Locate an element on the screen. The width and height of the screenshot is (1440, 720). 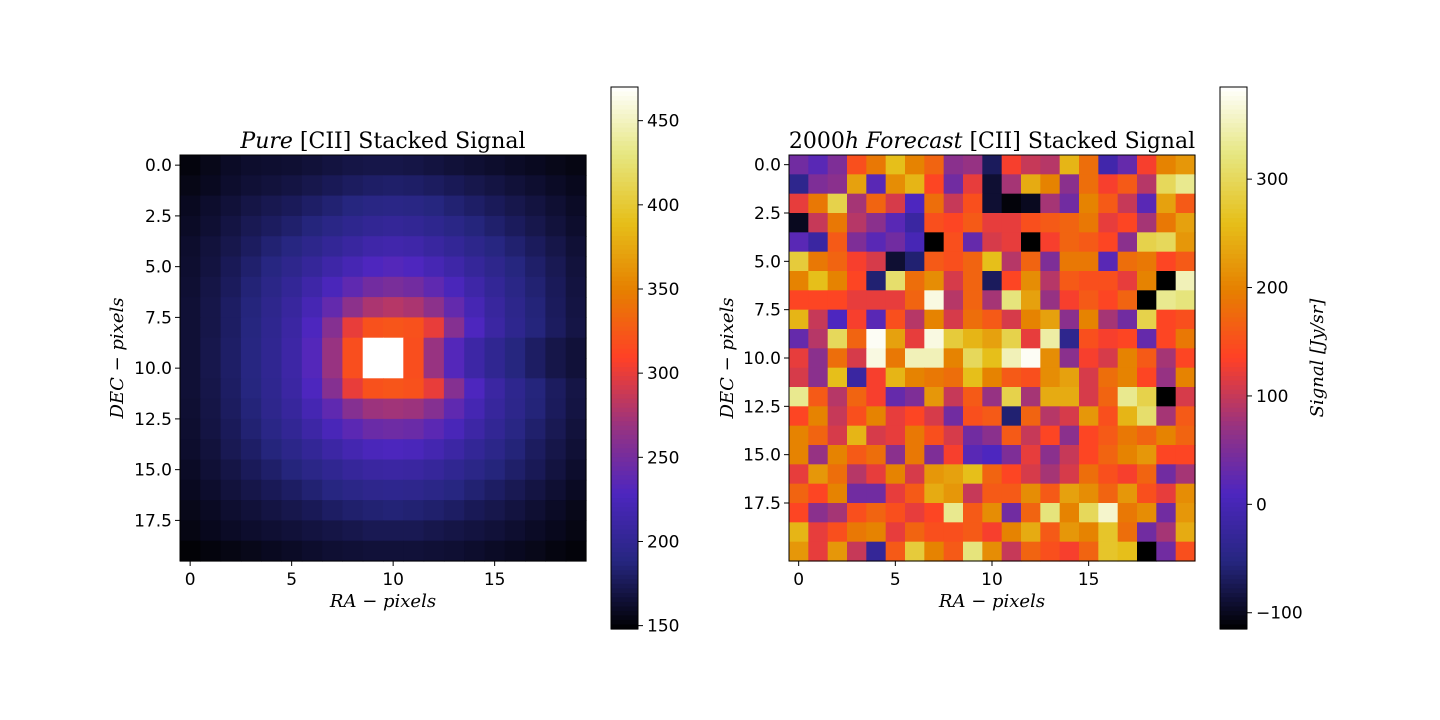
colorbar-tick-label: 400 is located at coordinates (663, 206).